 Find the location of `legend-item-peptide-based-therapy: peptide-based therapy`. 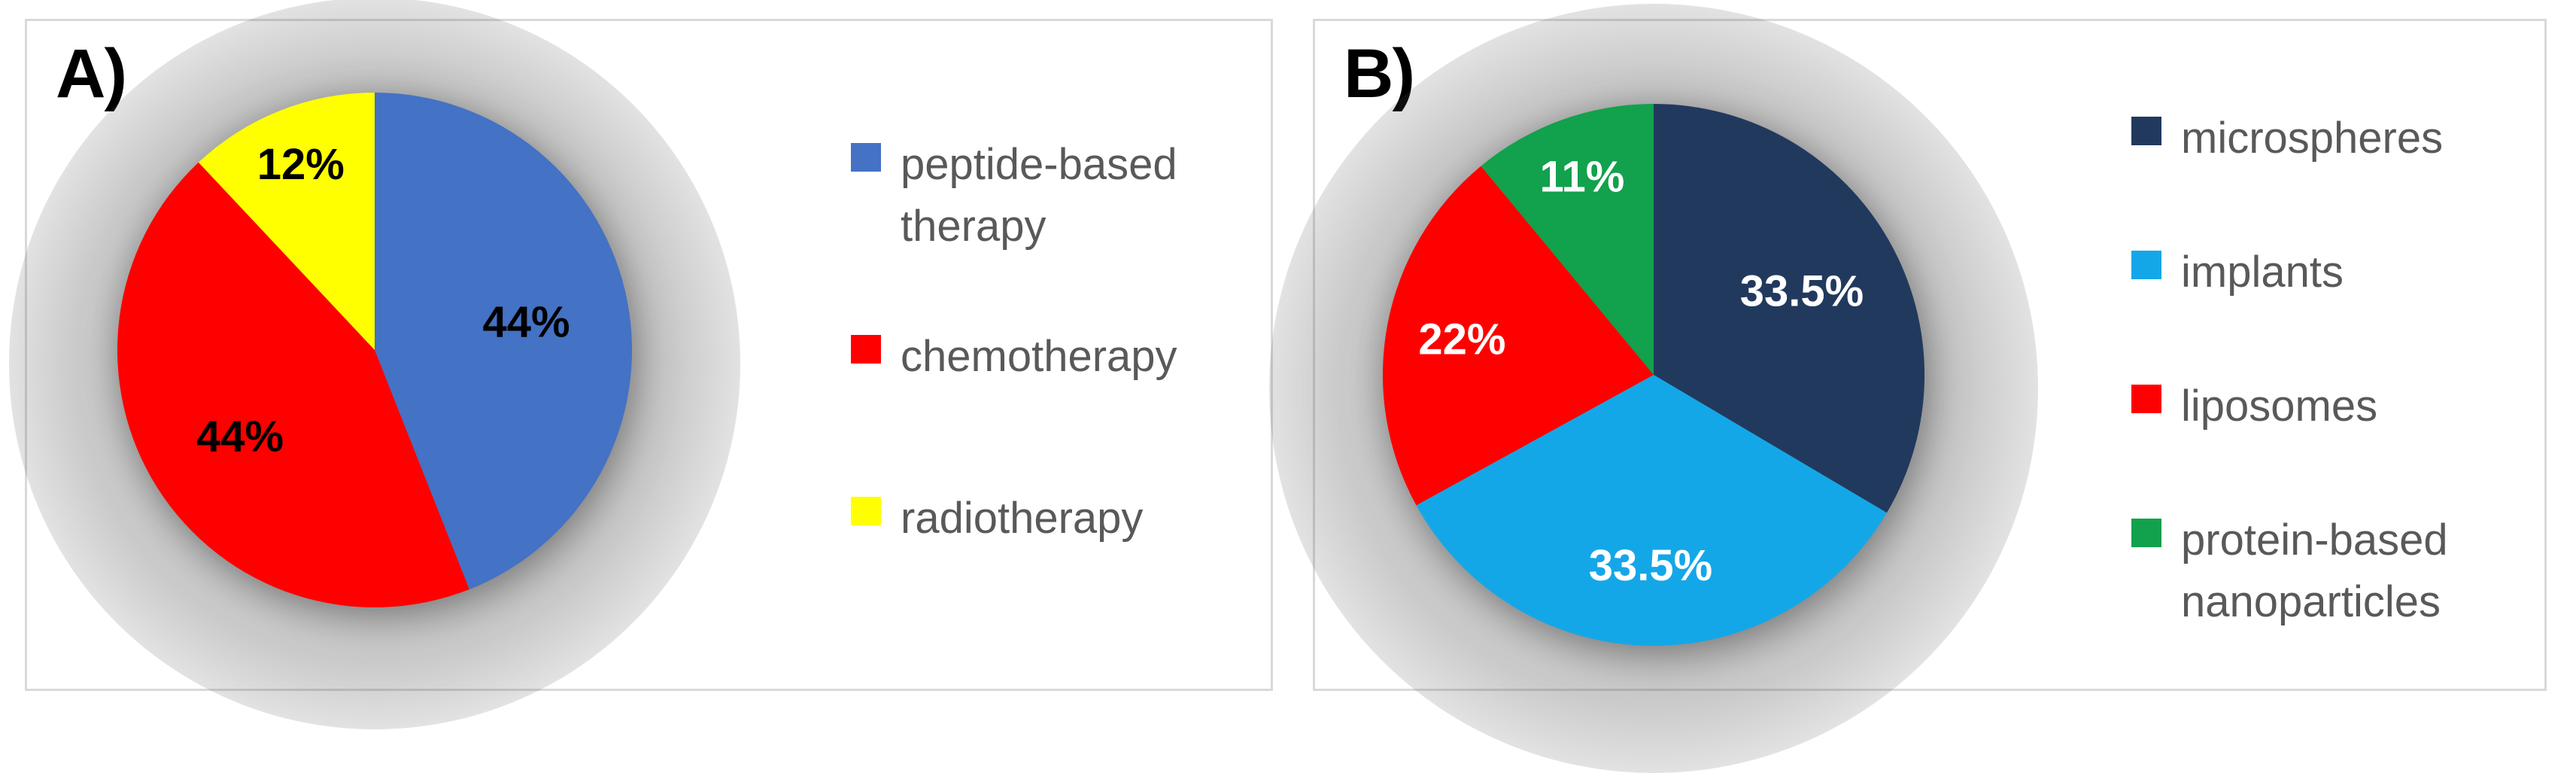

legend-item-peptide-based-therapy: peptide-based therapy is located at coordinates (1042, 196).